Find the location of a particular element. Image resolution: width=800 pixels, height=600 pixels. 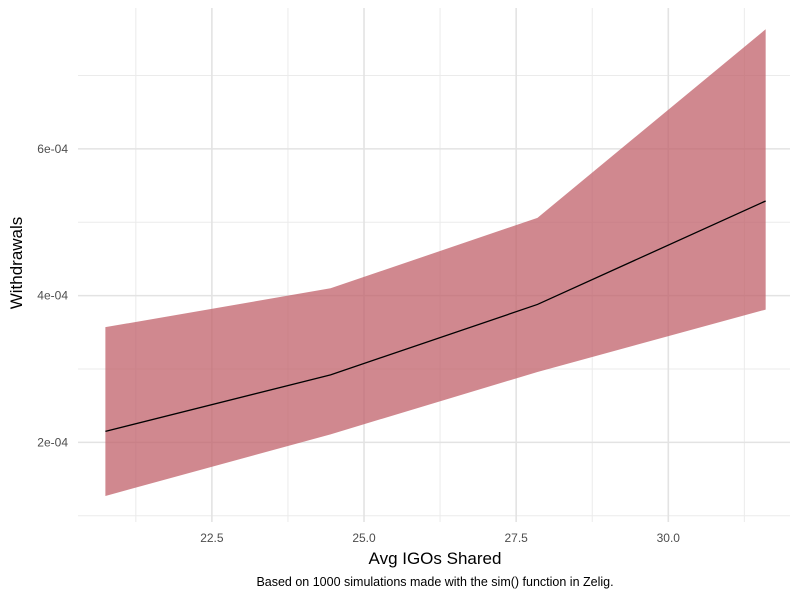

y-tick-label: 2e-04 is located at coordinates (52, 442).